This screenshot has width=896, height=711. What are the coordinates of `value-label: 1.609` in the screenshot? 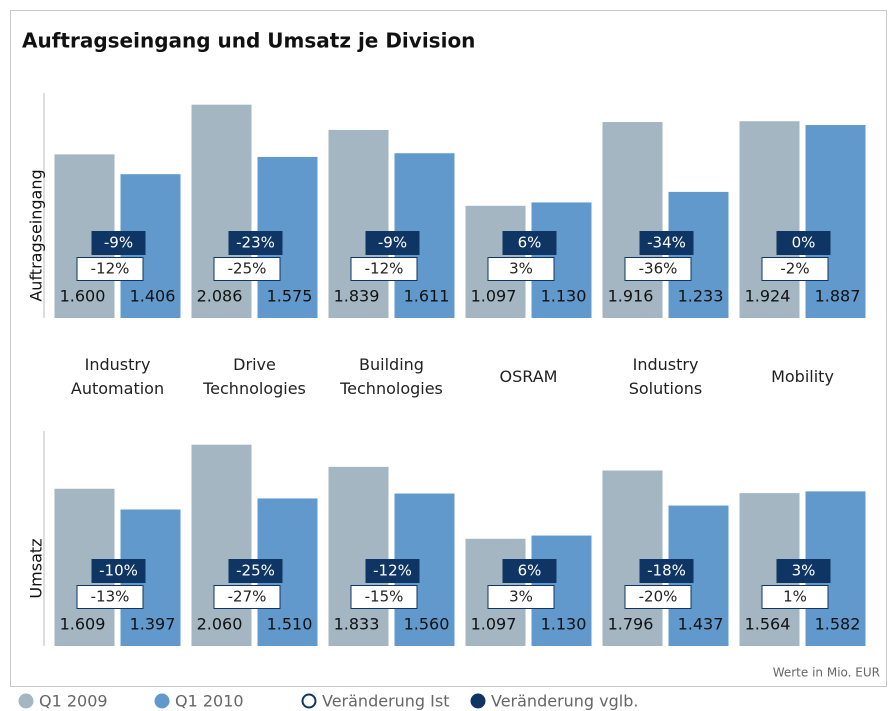 It's located at (83, 624).